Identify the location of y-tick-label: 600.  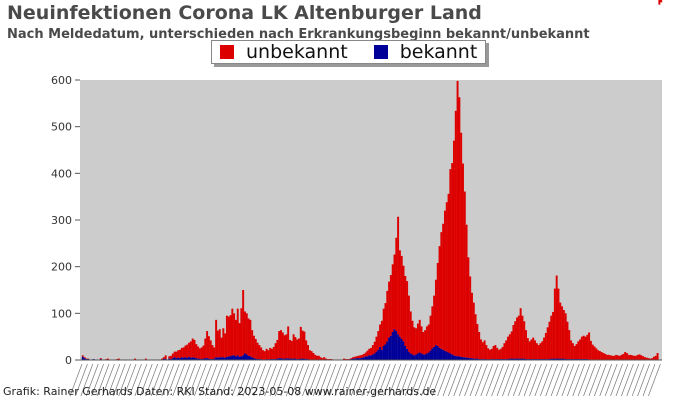
(61, 80).